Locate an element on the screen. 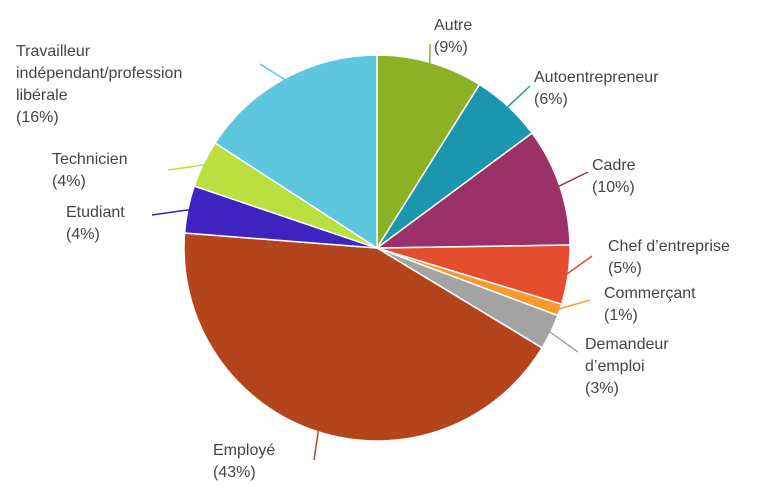  leader-line-etudiant is located at coordinates (171, 212).